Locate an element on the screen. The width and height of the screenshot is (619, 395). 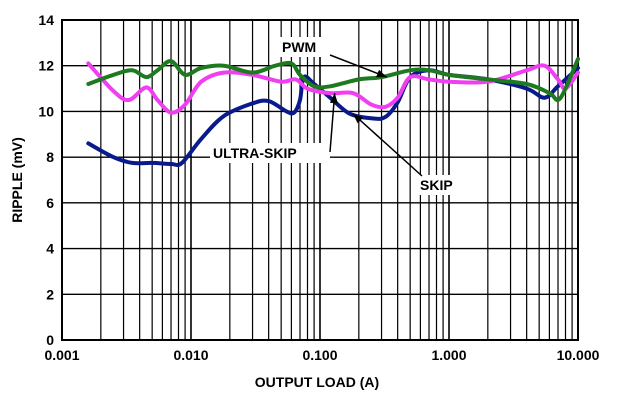
y-tick-label: 8 is located at coordinates (50, 157).